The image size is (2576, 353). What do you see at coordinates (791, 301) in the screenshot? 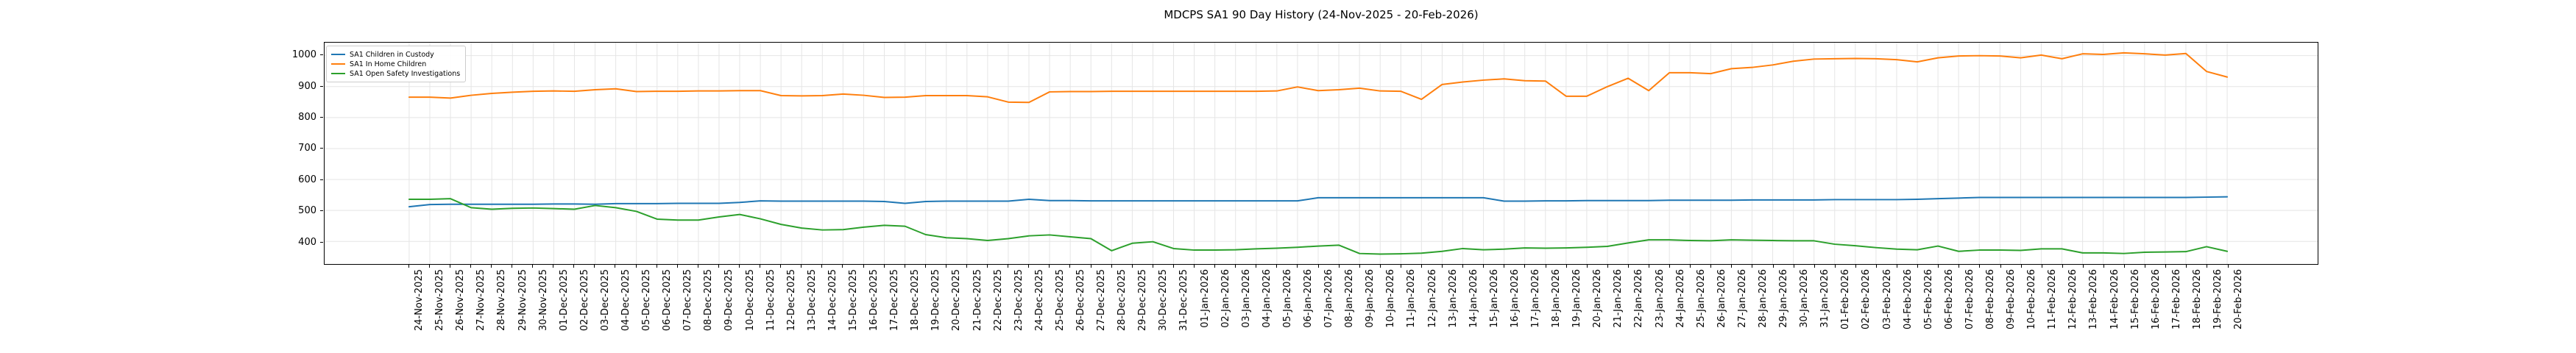
I see `x-tick-label: 12-Dec-2025` at bounding box center [791, 301].